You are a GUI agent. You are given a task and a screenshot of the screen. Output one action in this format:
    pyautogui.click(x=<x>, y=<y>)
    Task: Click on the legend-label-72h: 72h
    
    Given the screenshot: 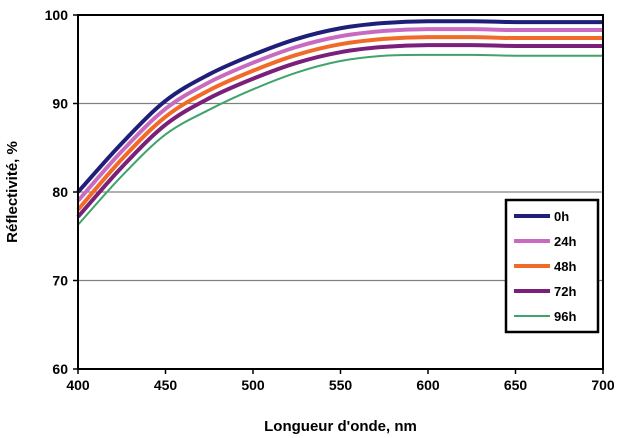 What is the action you would take?
    pyautogui.click(x=565, y=291)
    